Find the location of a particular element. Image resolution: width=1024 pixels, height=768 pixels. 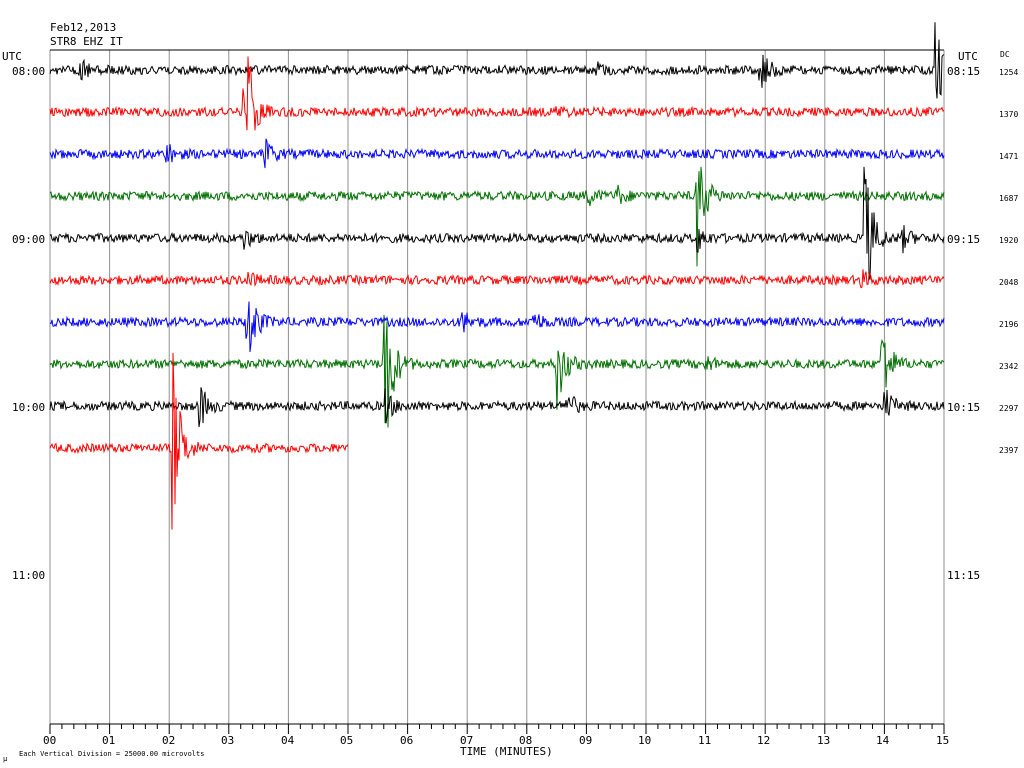

dc-label: DC is located at coordinates (1005, 54).